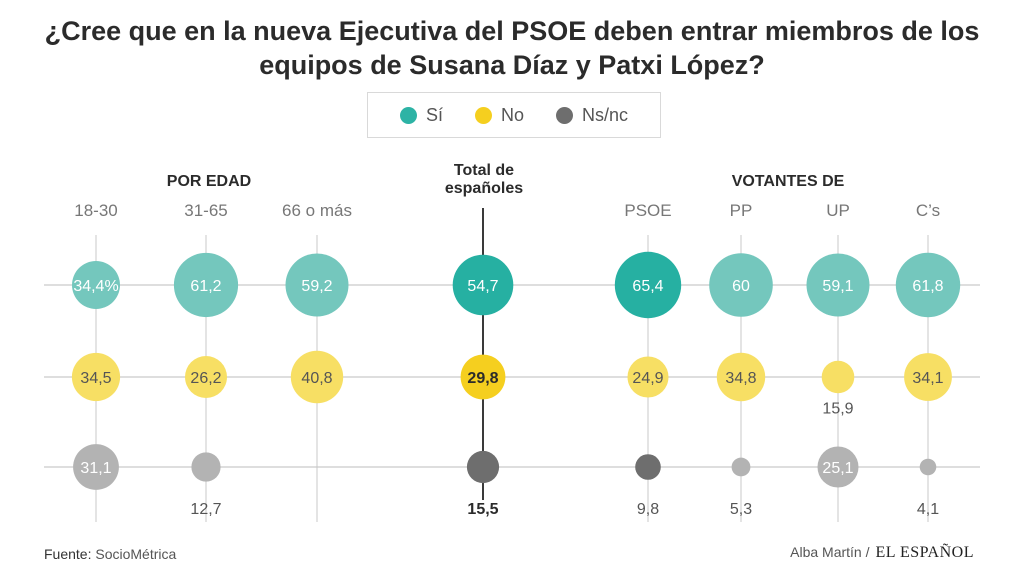 This screenshot has height=576, width=1024. I want to click on bubble-no-total-de-espanoles, so click(483, 377).